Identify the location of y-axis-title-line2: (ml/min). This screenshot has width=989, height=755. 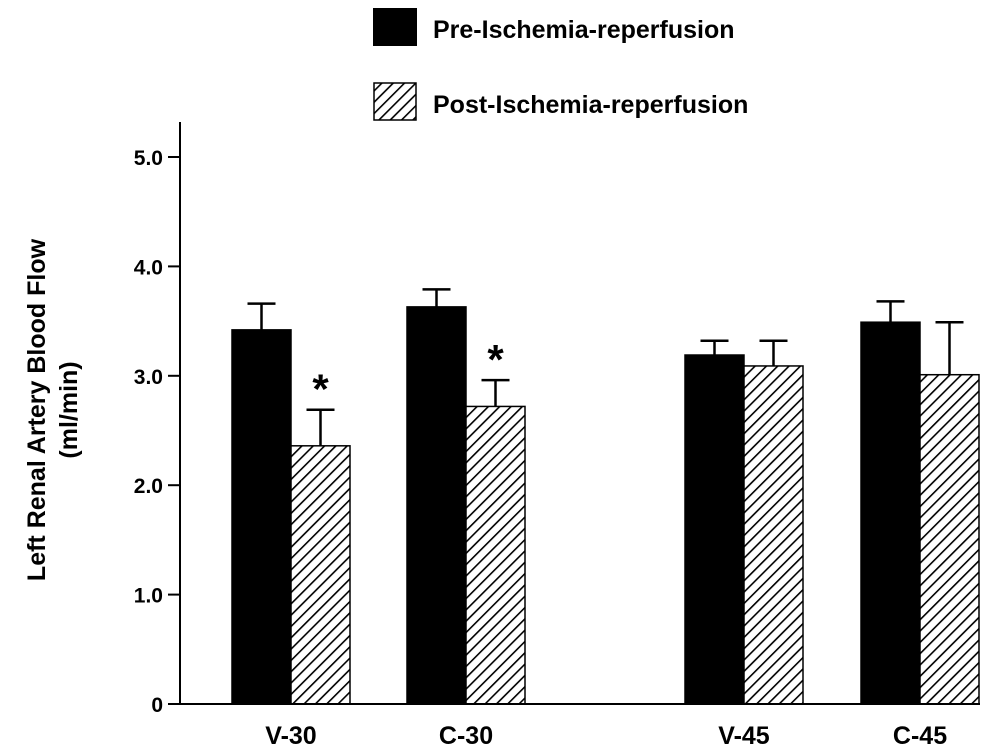
(69, 409).